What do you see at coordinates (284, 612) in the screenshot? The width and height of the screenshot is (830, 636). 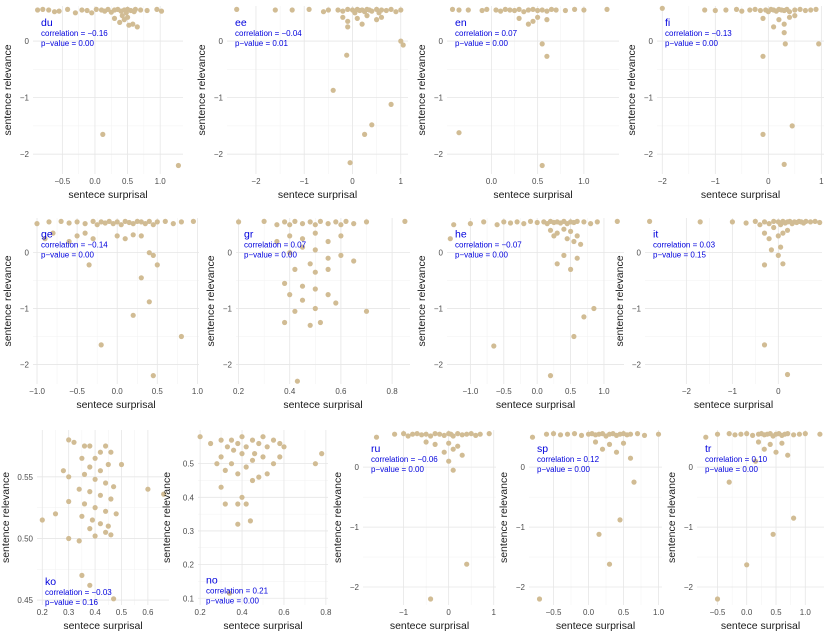 I see `x-tick-label: 0.6` at bounding box center [284, 612].